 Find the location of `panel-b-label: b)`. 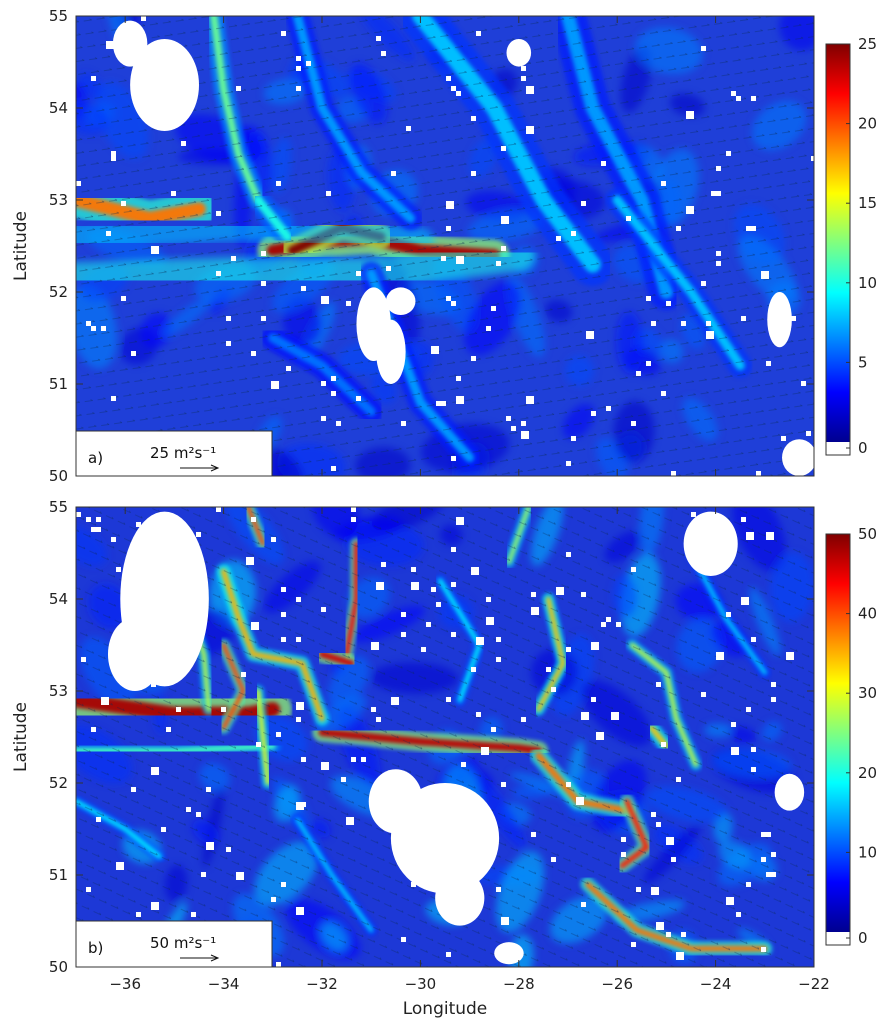

panel-b-label: b) is located at coordinates (95, 948).